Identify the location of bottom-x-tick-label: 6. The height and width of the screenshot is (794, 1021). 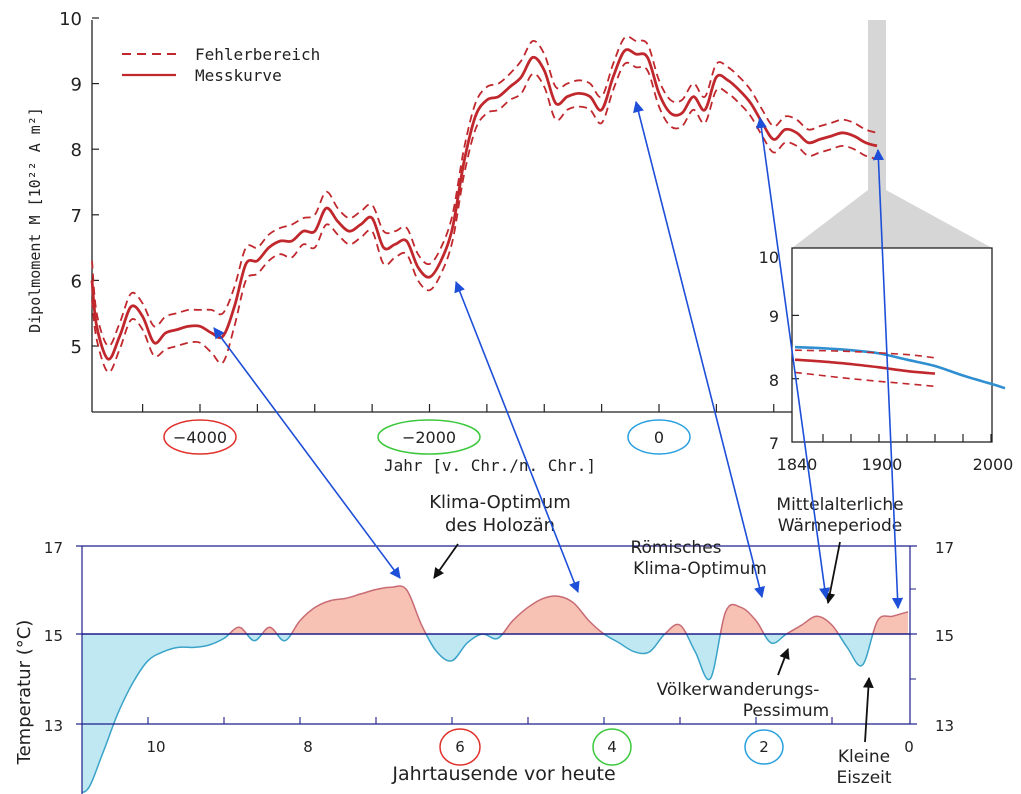
(460, 747).